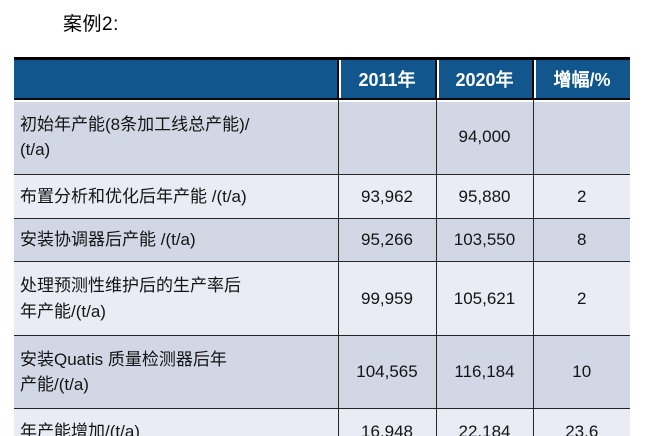  What do you see at coordinates (484, 372) in the screenshot?
I see `value-2020: 116,184` at bounding box center [484, 372].